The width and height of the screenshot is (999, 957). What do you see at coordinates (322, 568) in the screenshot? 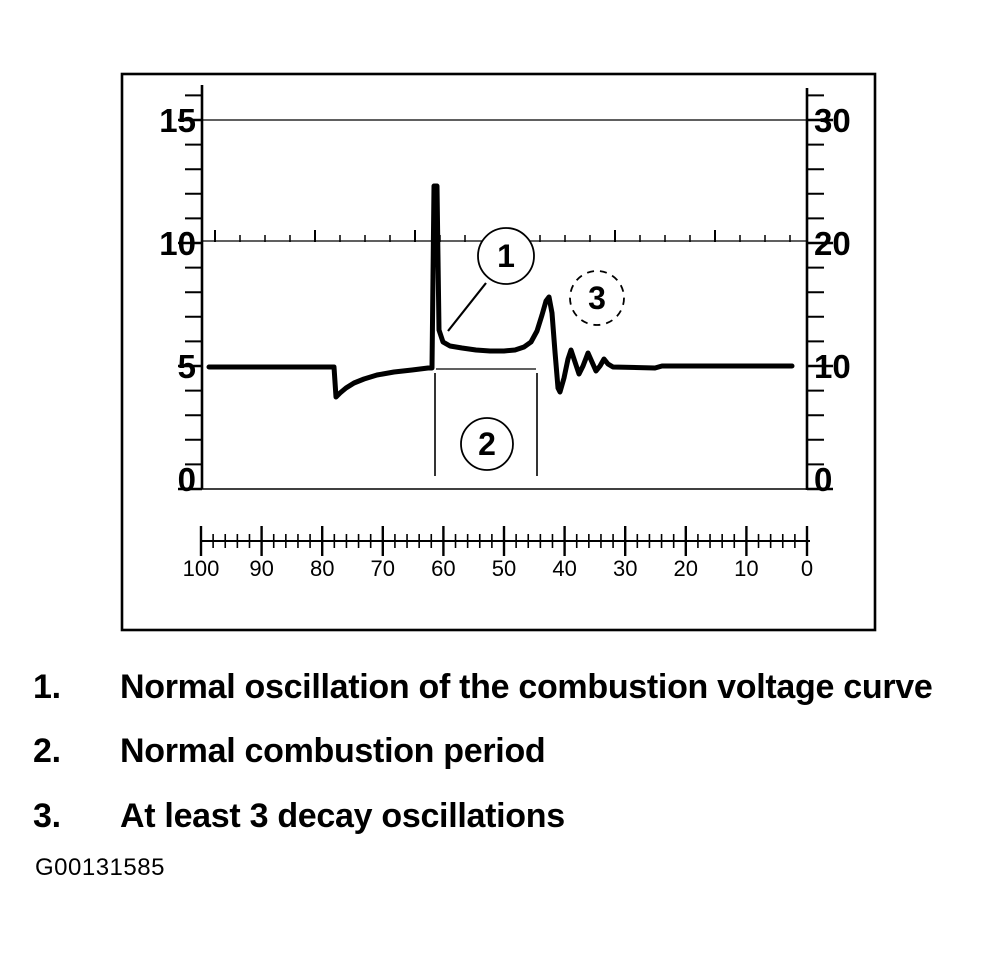
I see `ruler-label-80: 80` at bounding box center [322, 568].